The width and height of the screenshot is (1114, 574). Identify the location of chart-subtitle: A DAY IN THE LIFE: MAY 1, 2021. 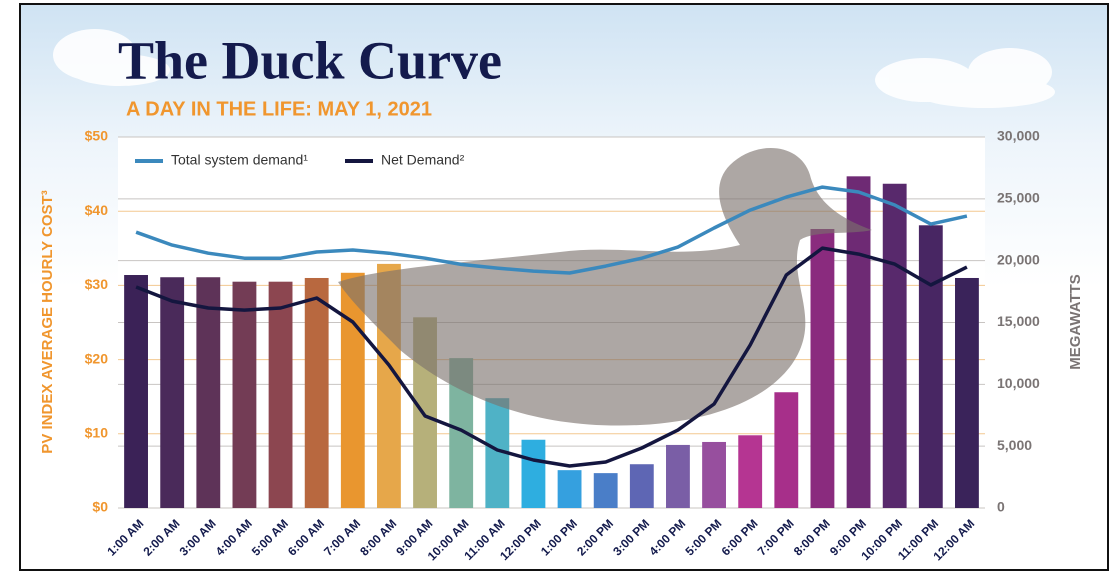
(279, 109).